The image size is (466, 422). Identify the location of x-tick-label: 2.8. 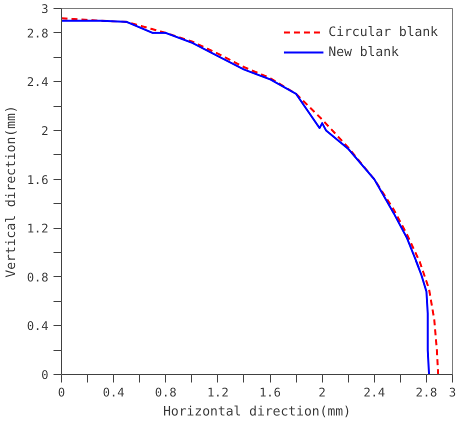
(427, 393).